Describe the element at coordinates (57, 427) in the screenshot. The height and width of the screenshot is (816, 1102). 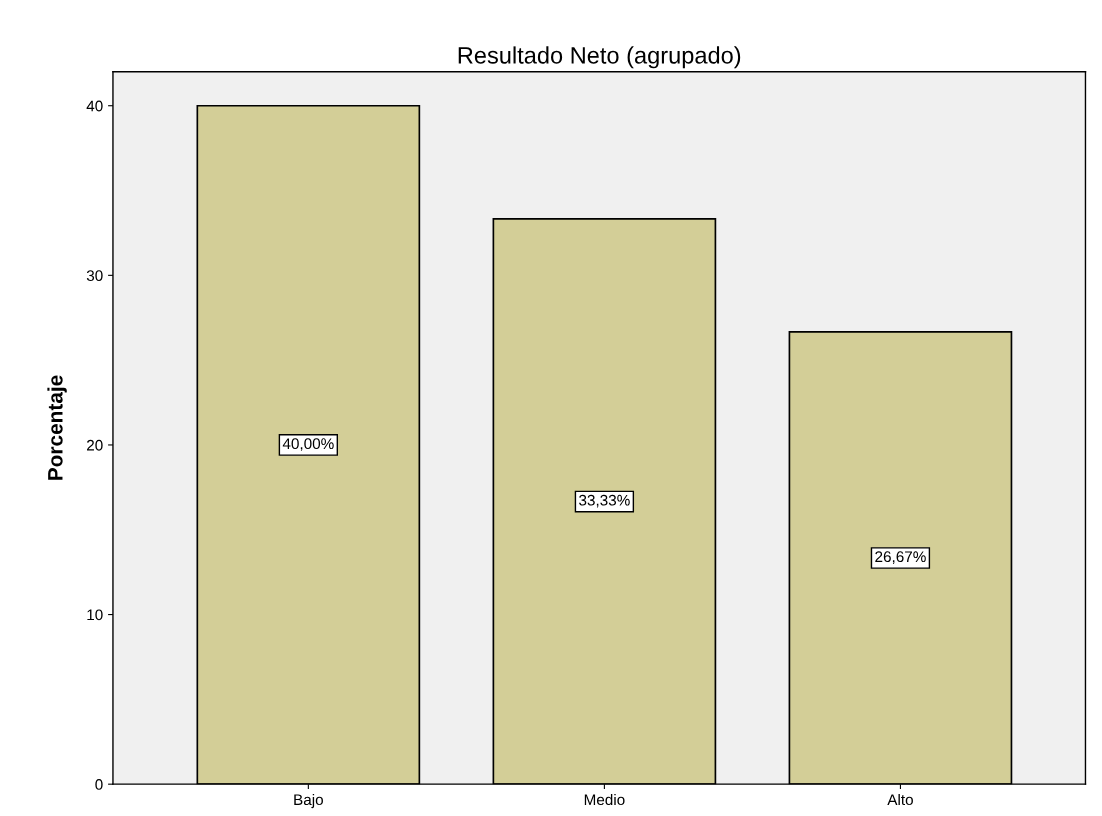
I see `y-axis-title: Porcentaje` at that location.